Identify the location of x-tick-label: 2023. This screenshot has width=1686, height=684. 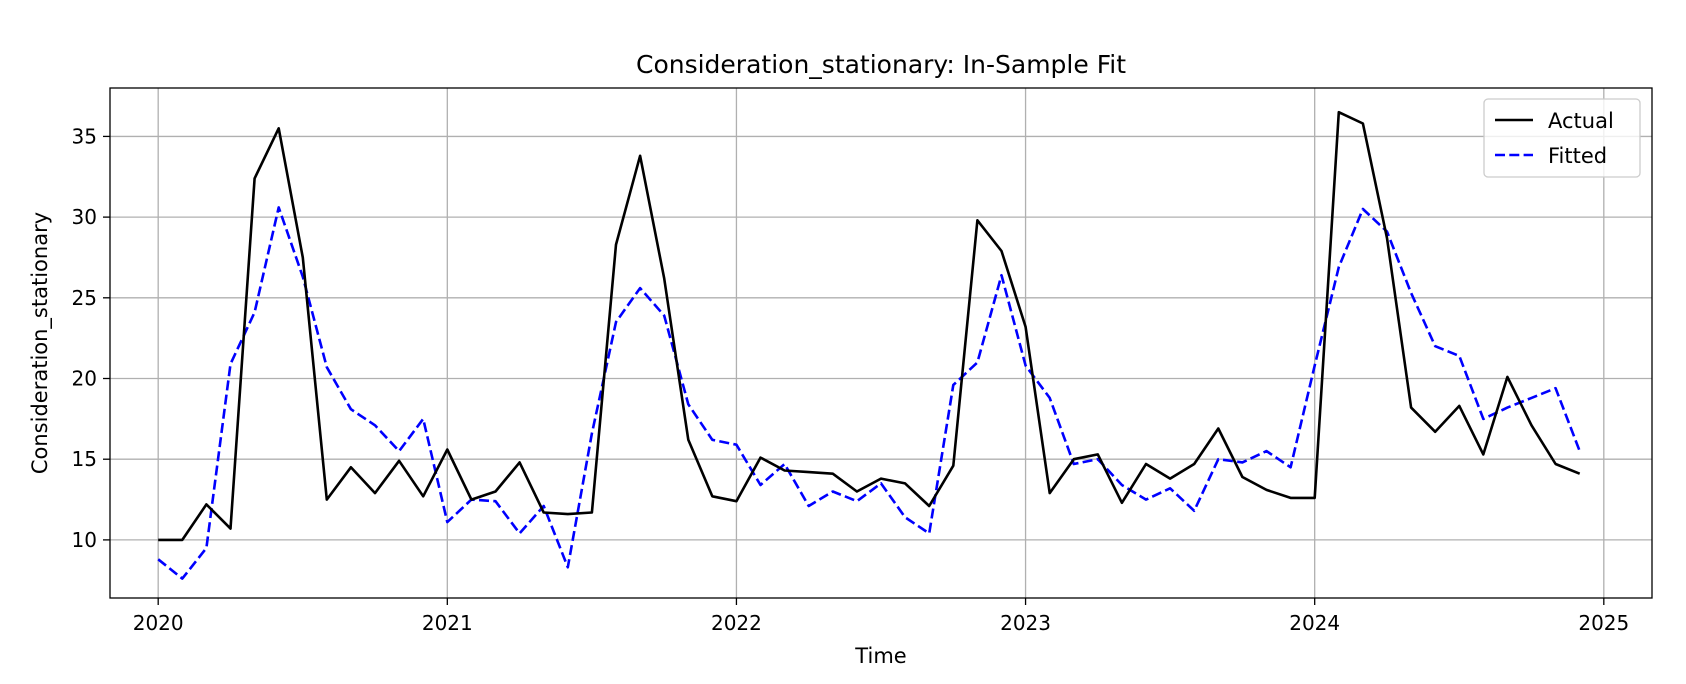
(1025, 623).